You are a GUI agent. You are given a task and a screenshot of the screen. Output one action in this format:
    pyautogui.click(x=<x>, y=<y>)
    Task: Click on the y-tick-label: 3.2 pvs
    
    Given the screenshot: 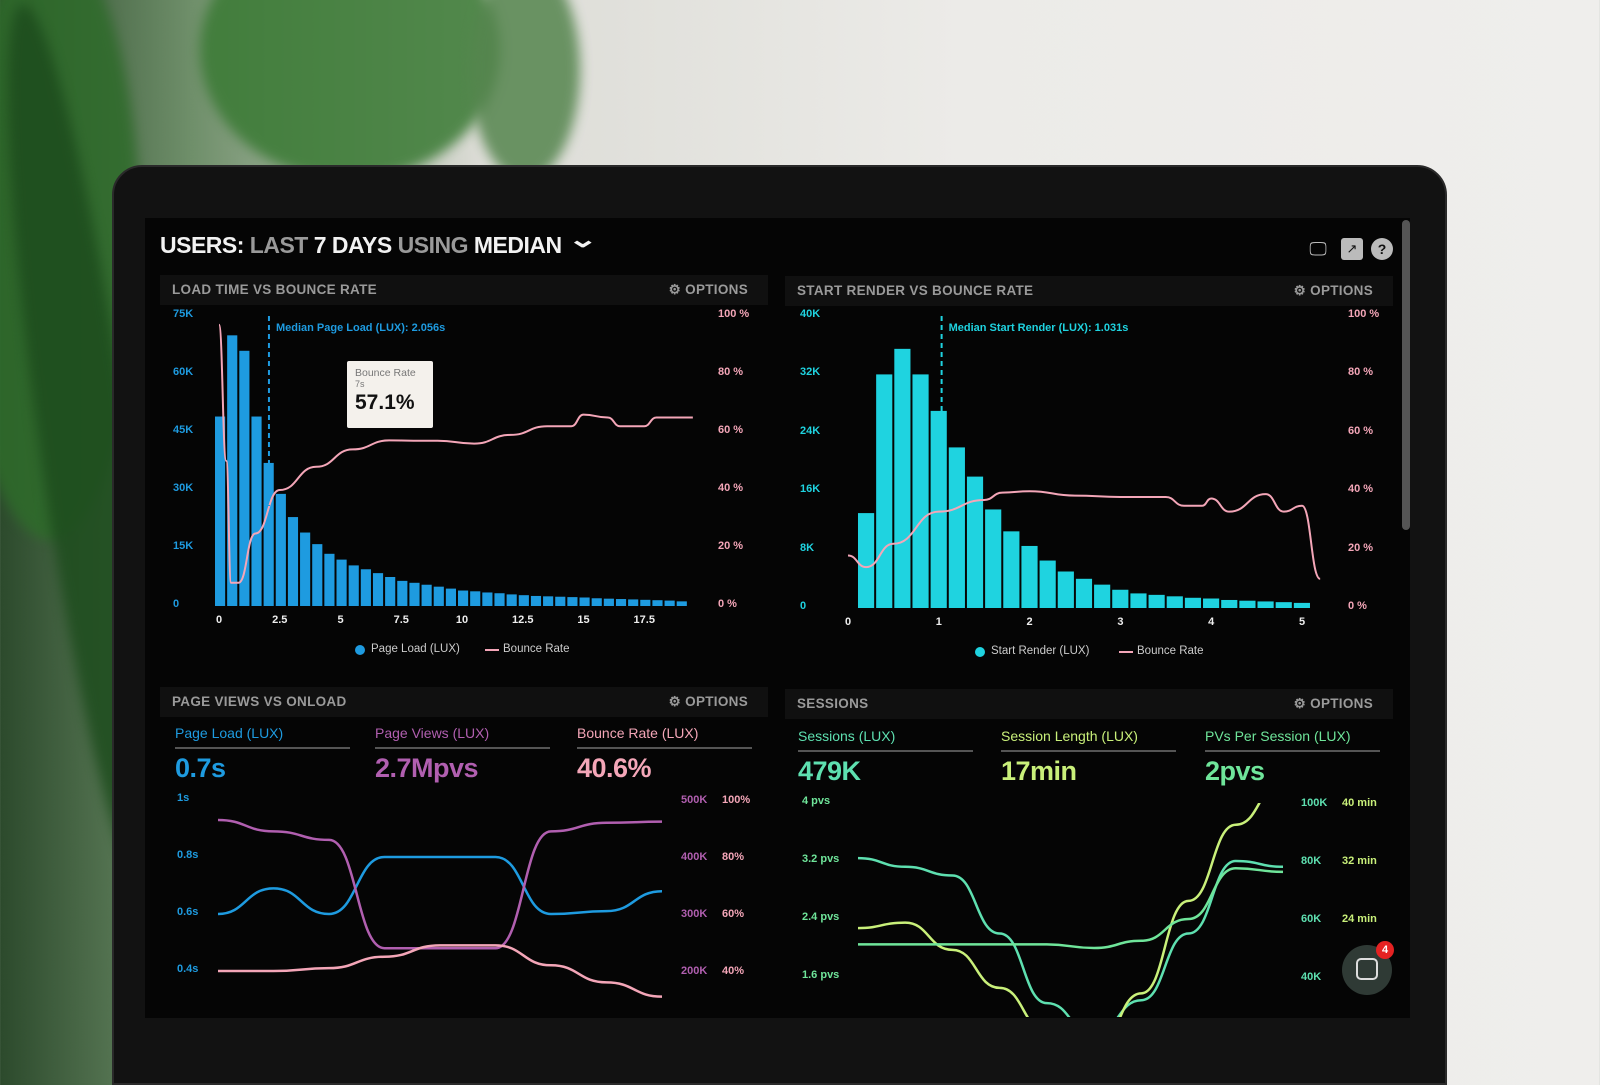 What is the action you would take?
    pyautogui.click(x=821, y=859)
    